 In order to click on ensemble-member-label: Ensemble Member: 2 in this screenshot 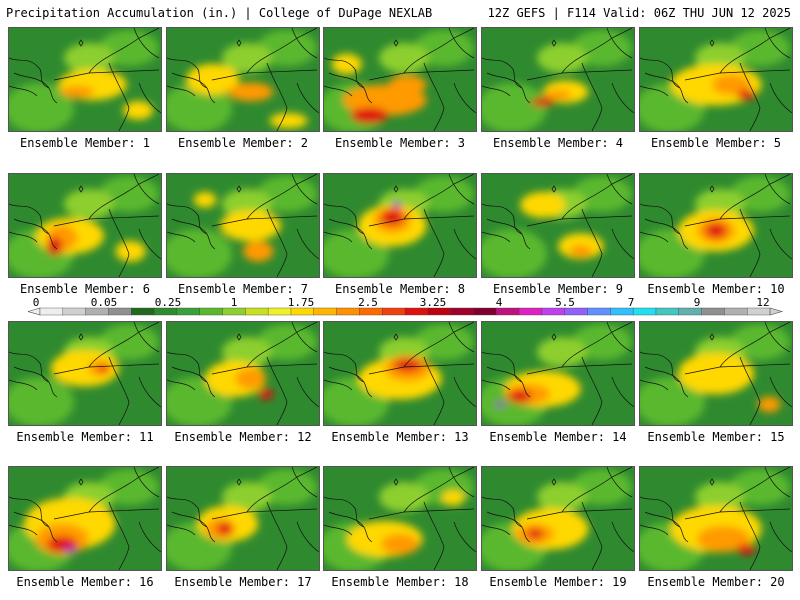, I will do `click(243, 143)`.